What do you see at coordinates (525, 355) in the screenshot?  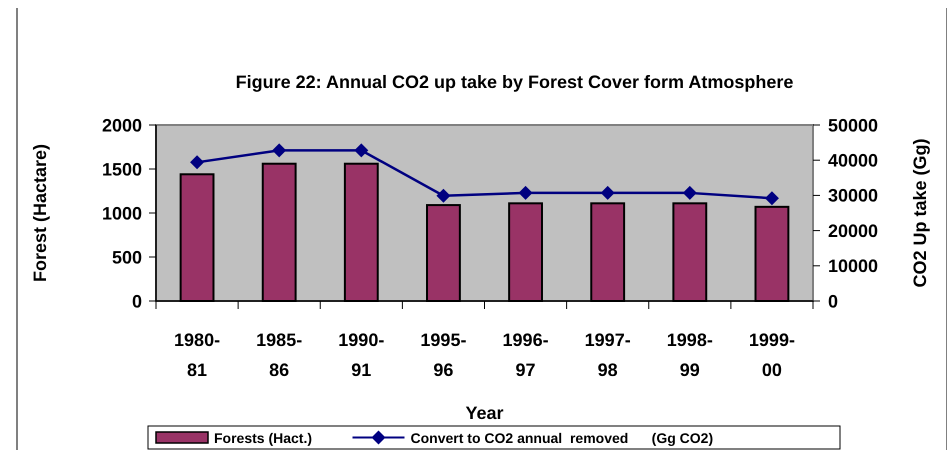 I see `x-tick-label: 1996-97` at bounding box center [525, 355].